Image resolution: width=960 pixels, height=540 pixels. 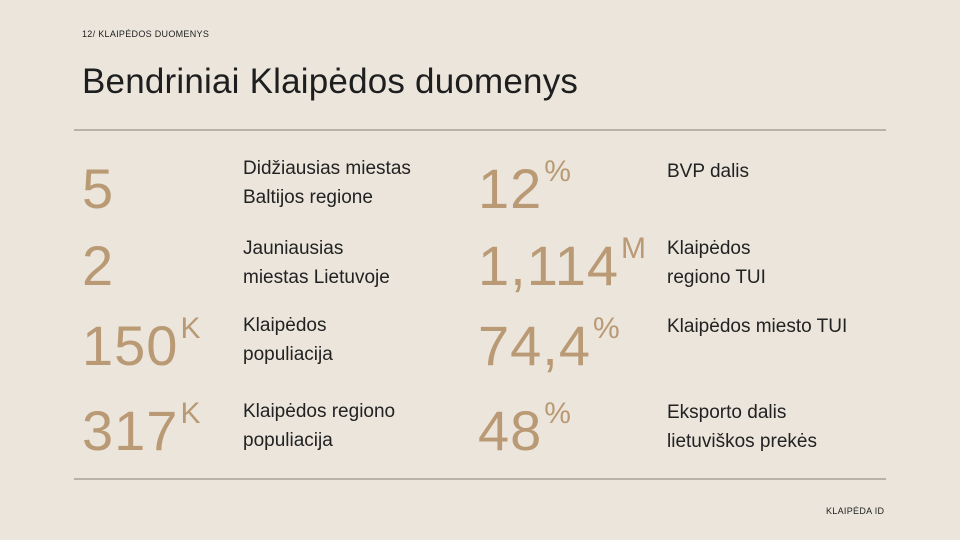 I want to click on stat-label: Eksporto dalis lietuviškos prekės, so click(x=742, y=427).